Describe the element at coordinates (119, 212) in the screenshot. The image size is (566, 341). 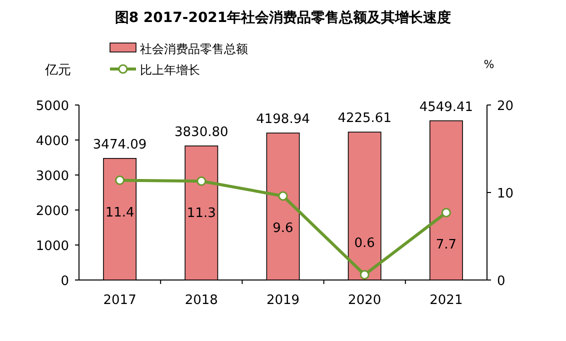
I see `data-label: 11.4` at that location.